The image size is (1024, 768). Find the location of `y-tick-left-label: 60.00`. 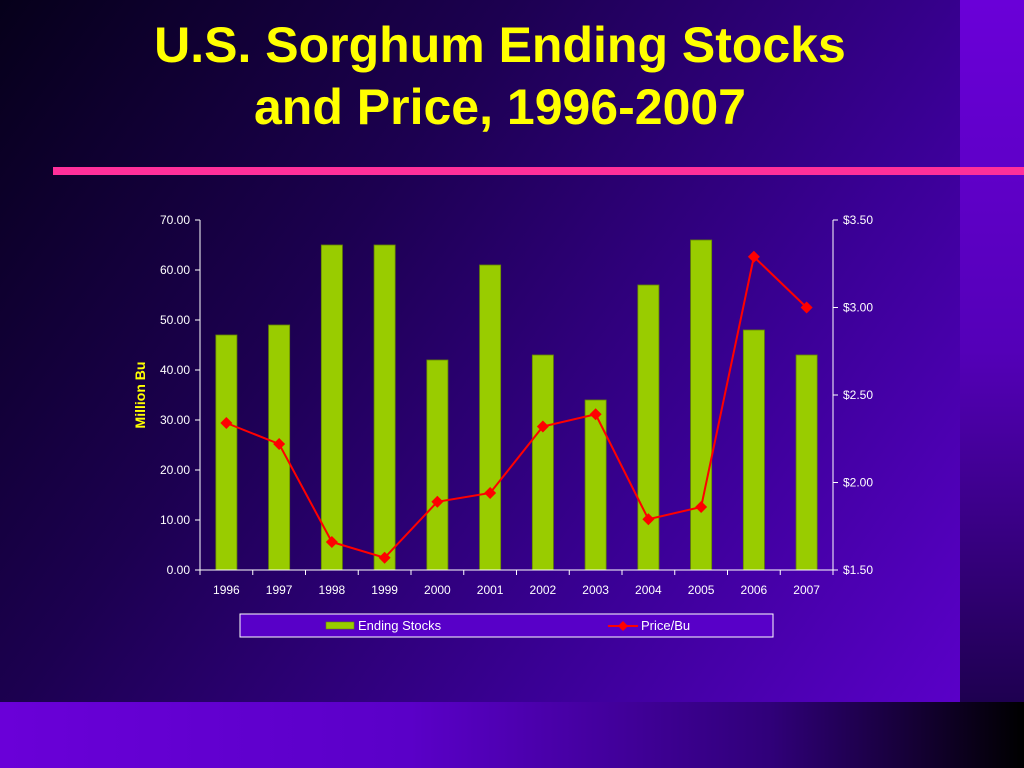

y-tick-left-label: 60.00 is located at coordinates (175, 270).